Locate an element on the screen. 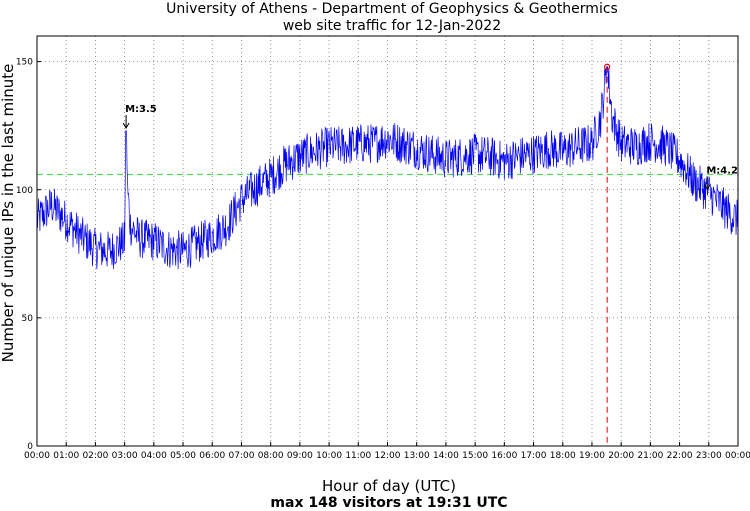  x-tick-label: 22:00 is located at coordinates (680, 456).